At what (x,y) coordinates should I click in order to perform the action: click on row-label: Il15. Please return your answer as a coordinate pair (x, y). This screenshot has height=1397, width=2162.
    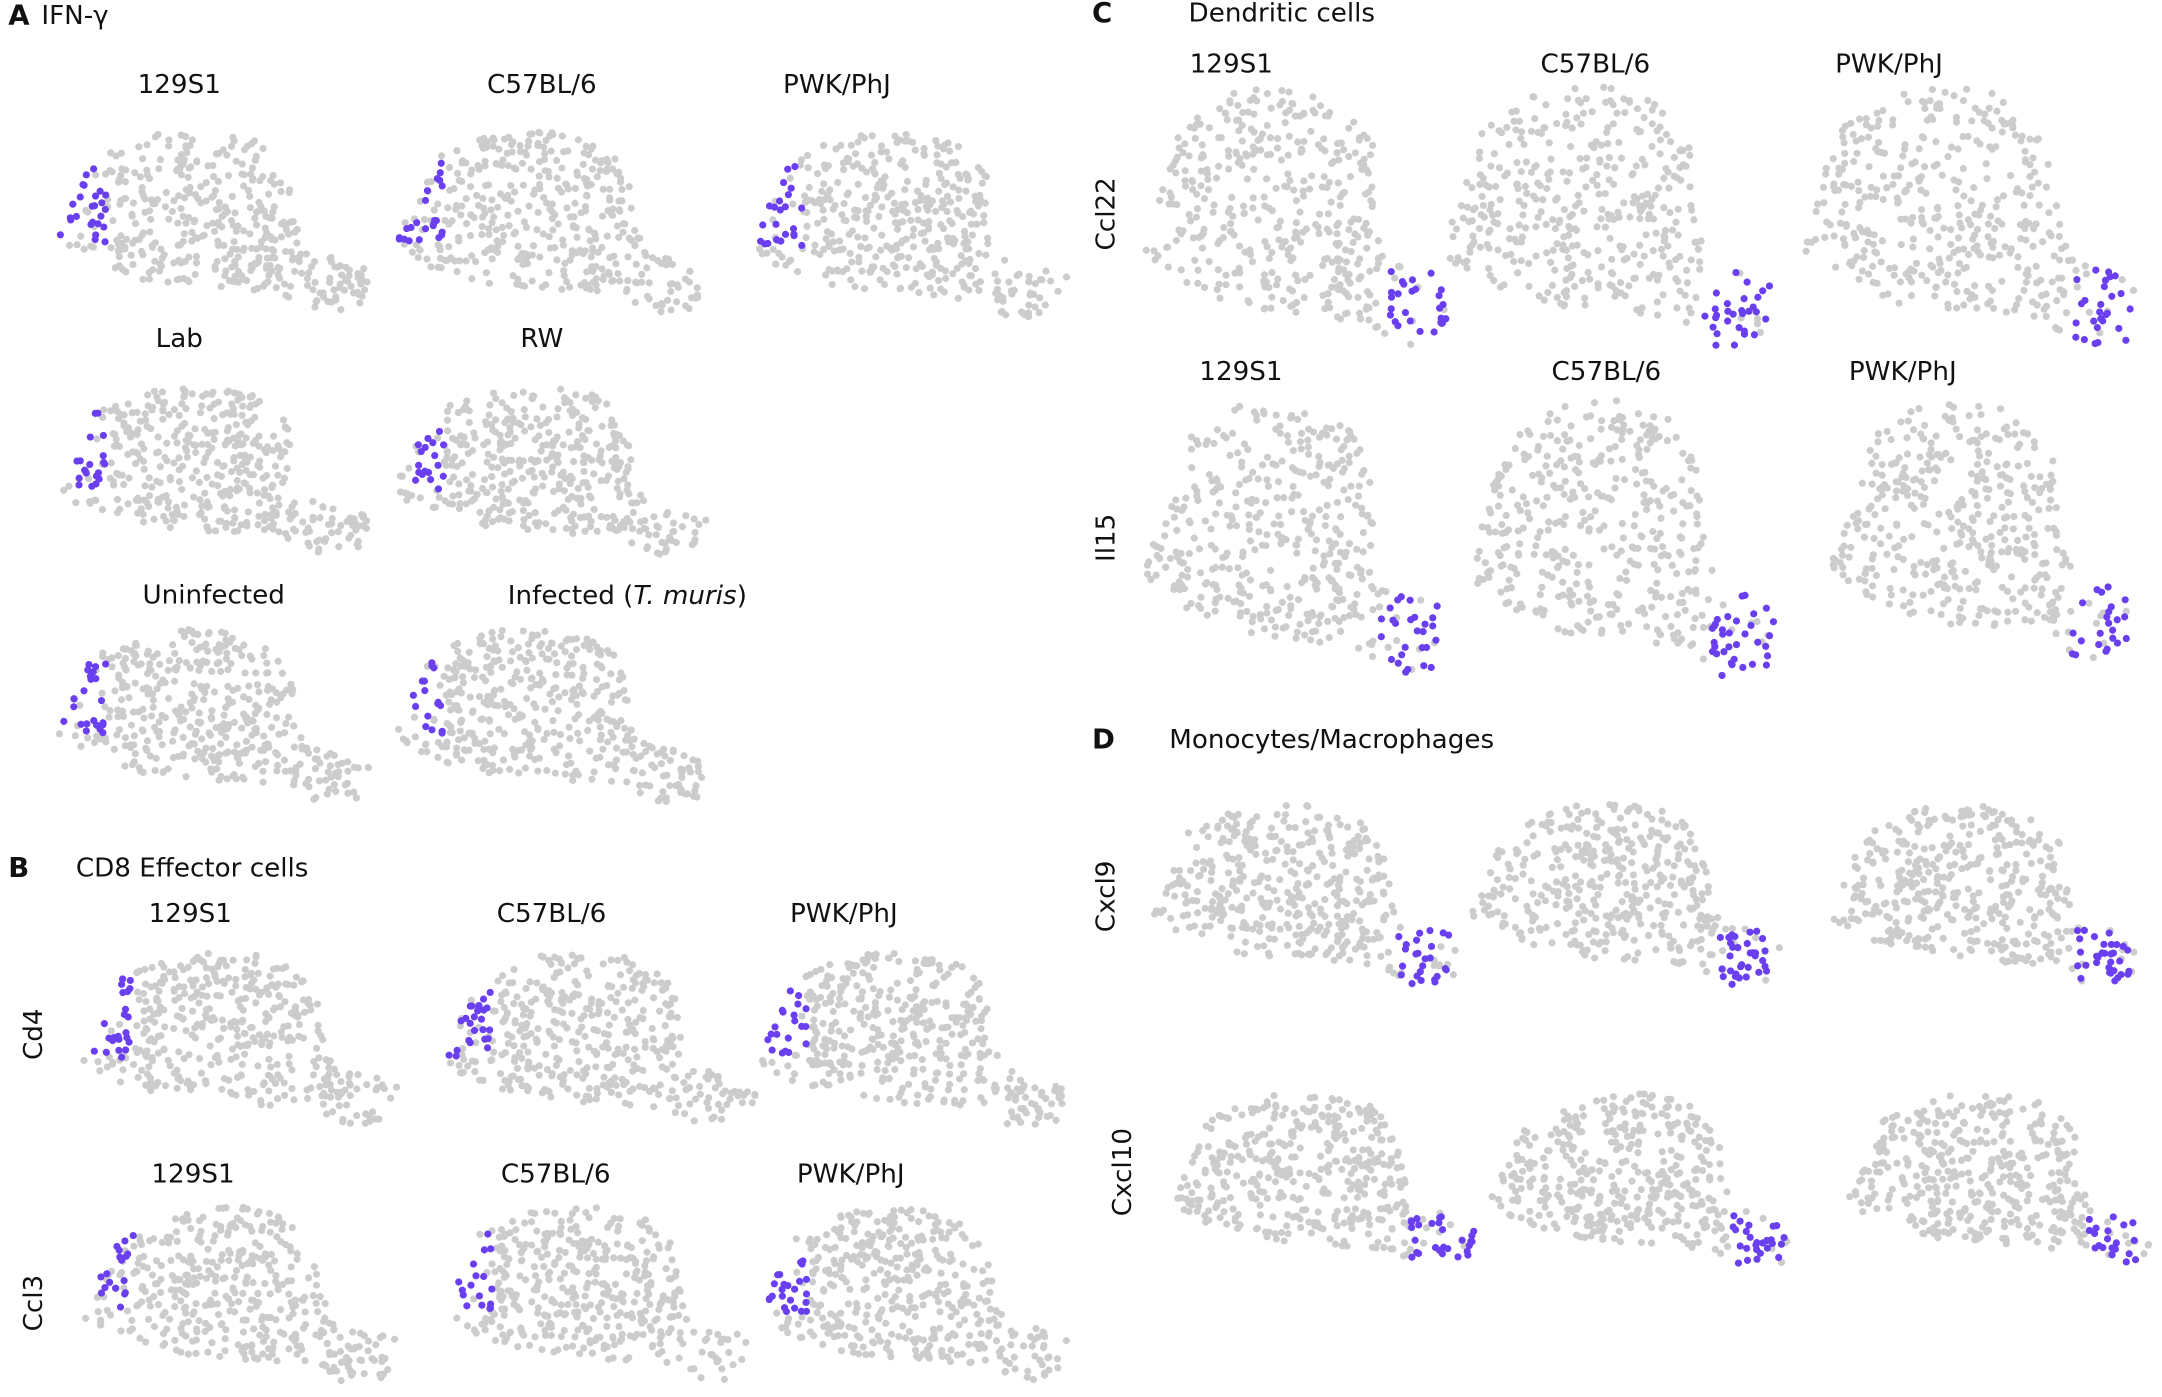
    Looking at the image, I should click on (1107, 538).